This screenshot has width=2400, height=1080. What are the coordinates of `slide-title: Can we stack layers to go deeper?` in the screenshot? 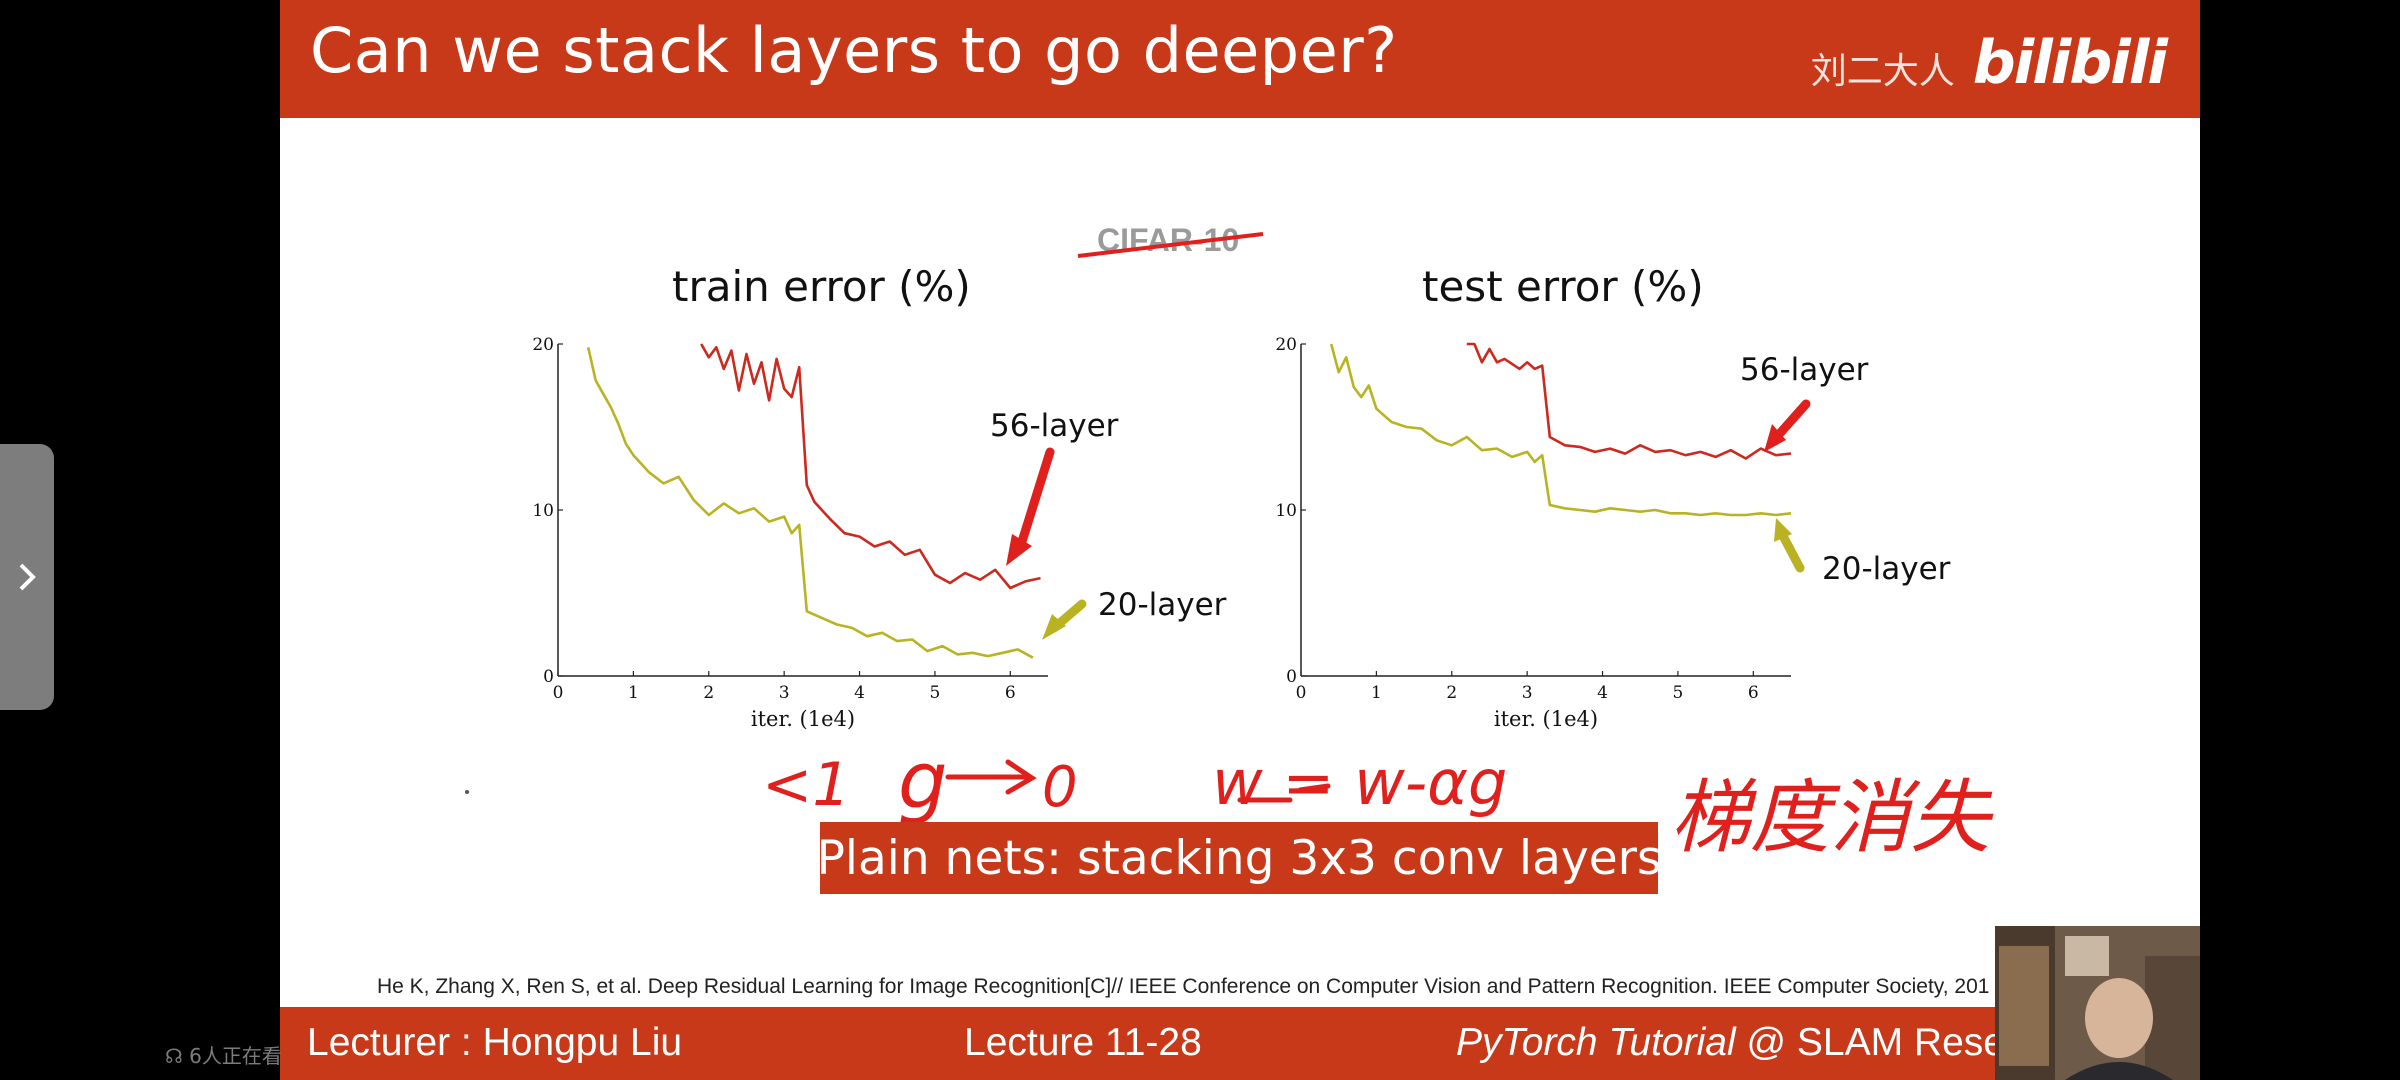 It's located at (854, 50).